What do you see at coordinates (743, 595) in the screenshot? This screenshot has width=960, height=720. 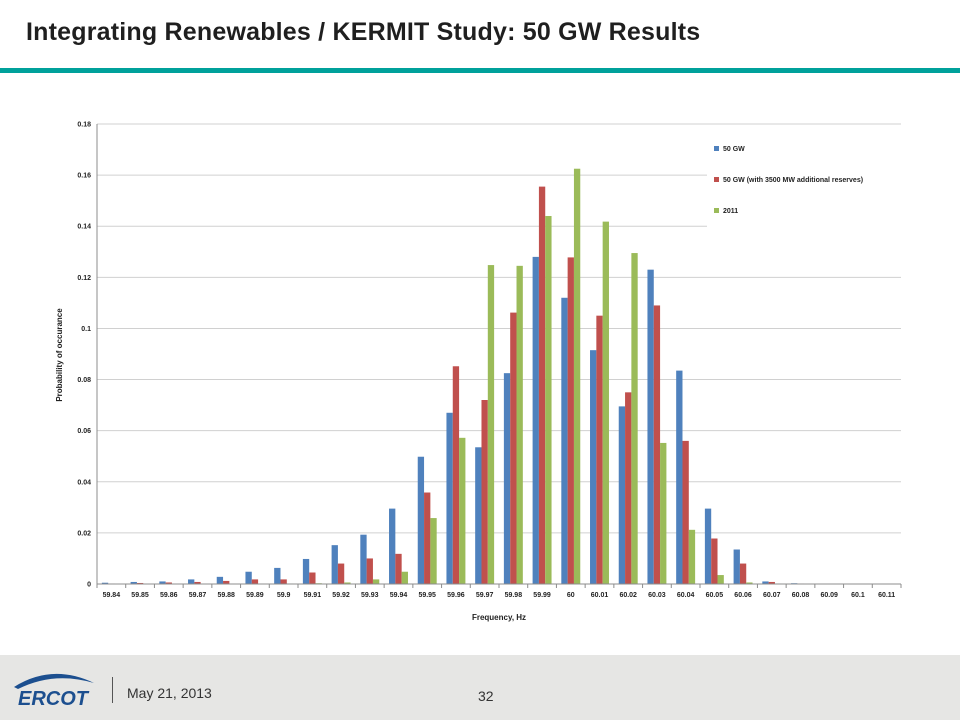 I see `x-tick-label: 60.06` at bounding box center [743, 595].